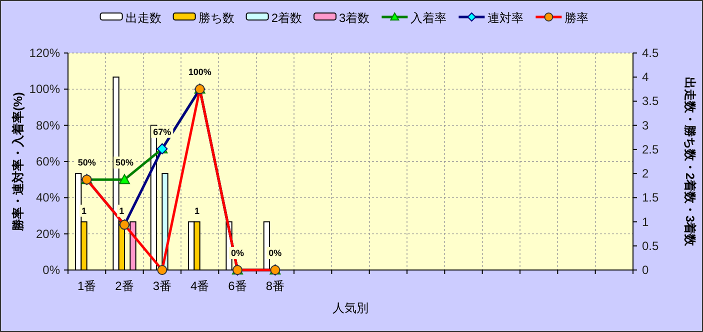  Describe the element at coordinates (48, 161) in the screenshot. I see `y-tick-label: 60%` at that location.